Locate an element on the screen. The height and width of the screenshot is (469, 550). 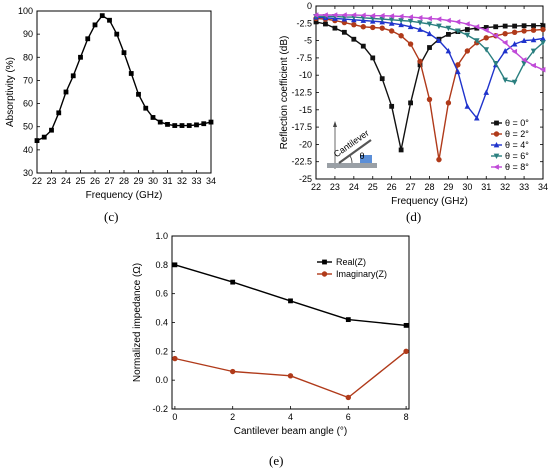
y-tick-label: 0.2 is located at coordinates (161, 351).